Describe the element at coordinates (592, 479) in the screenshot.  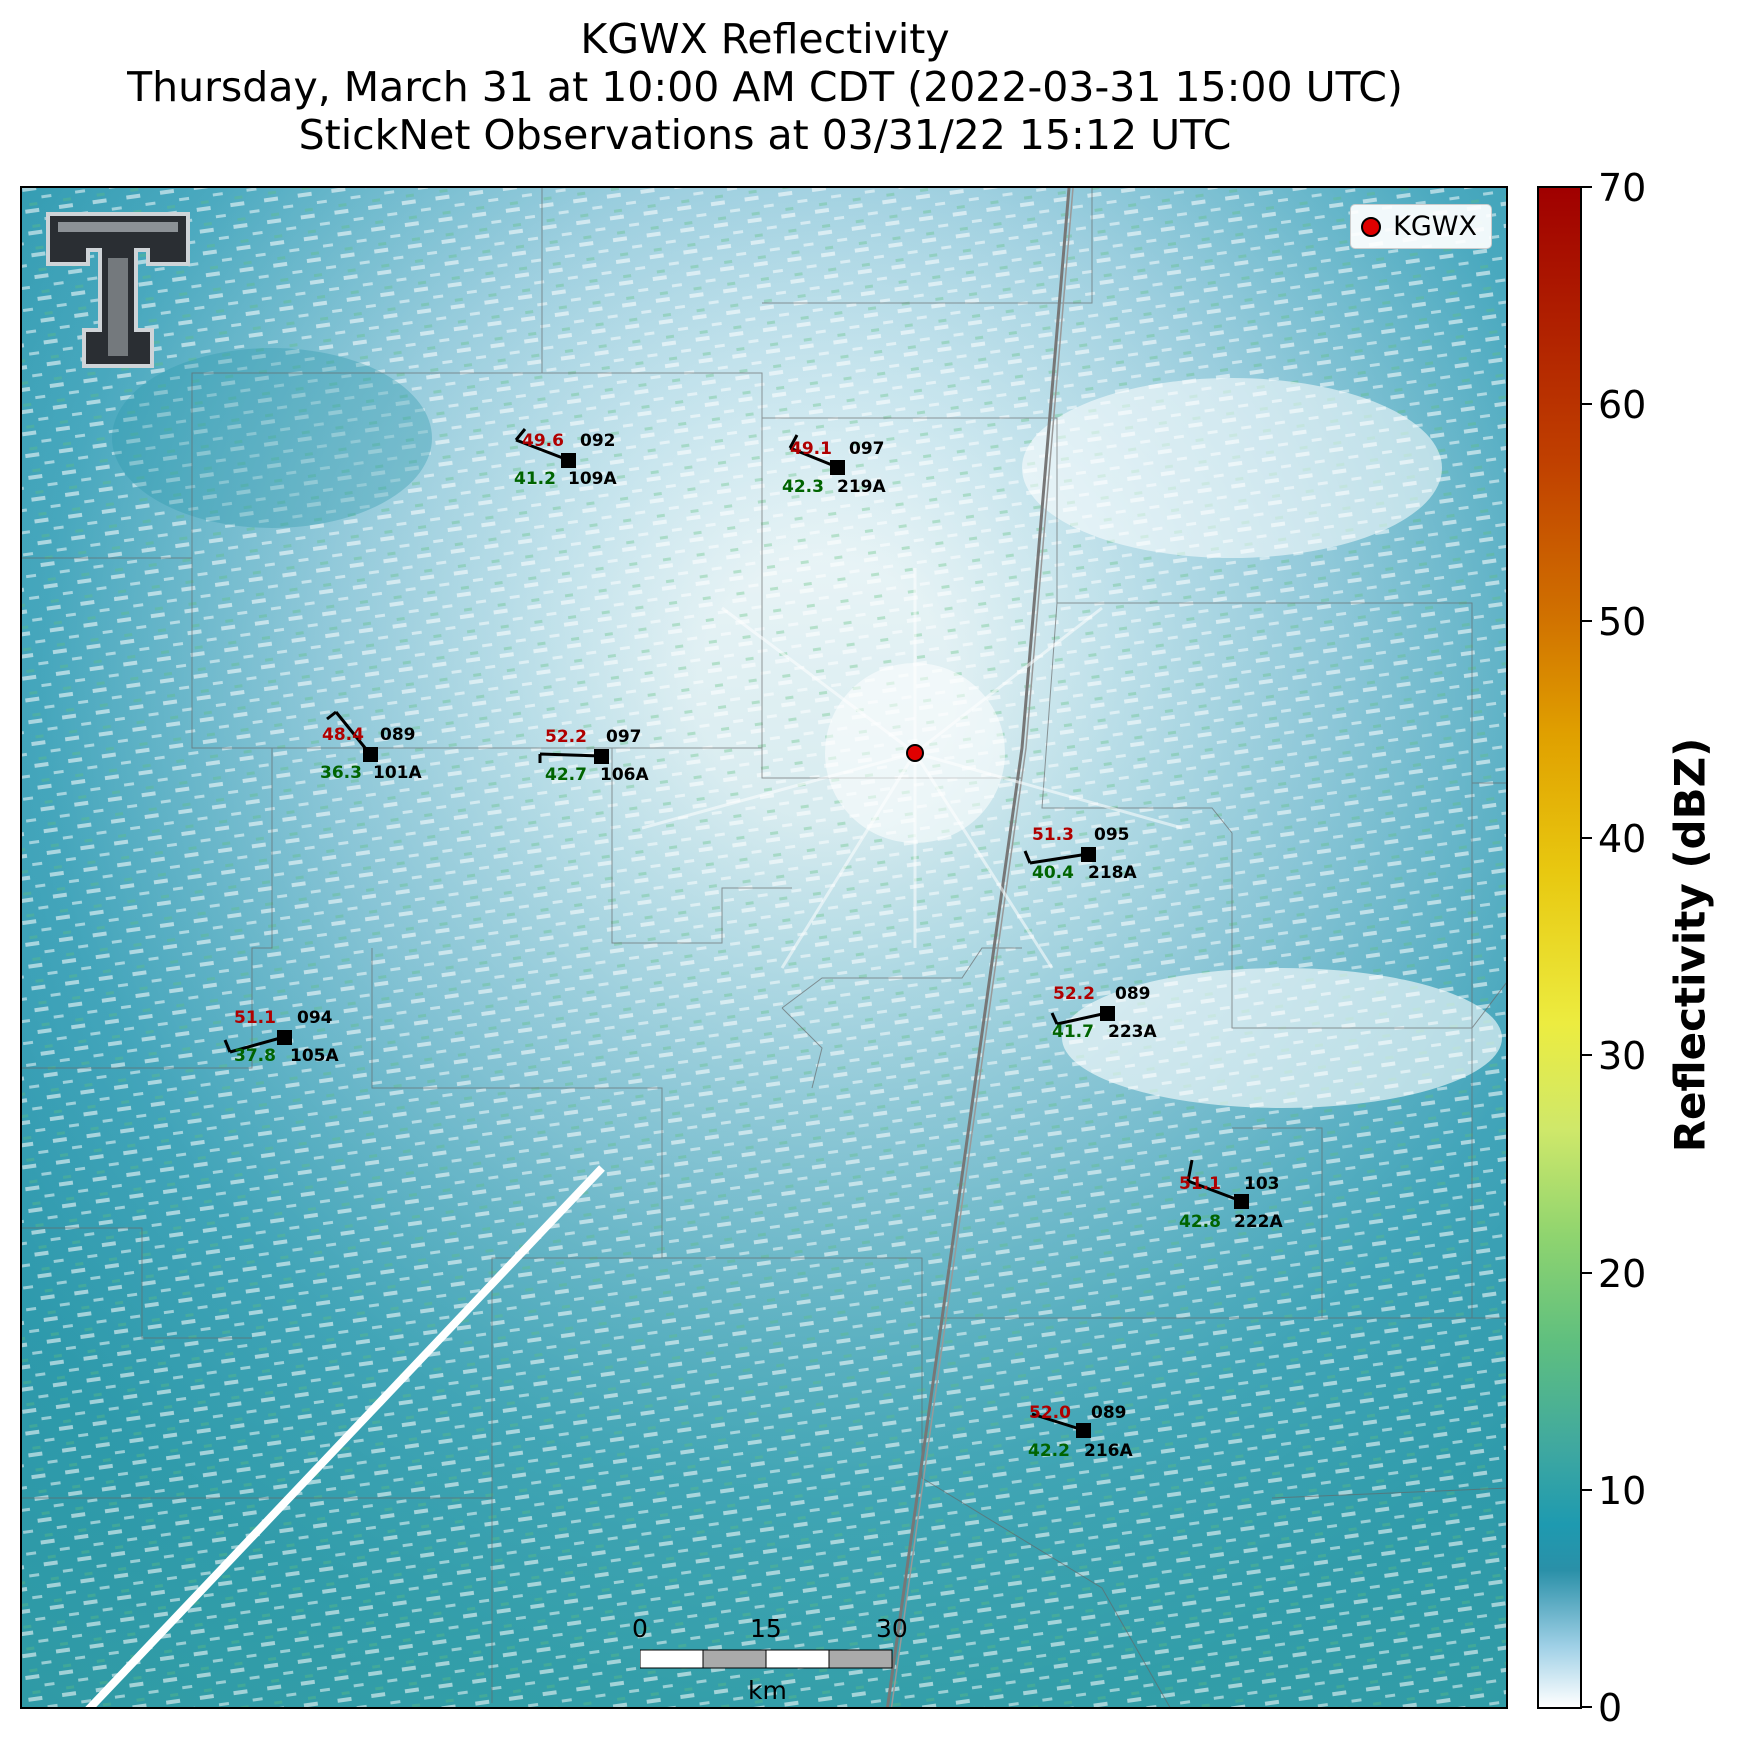
I see `station-id: 109A` at that location.